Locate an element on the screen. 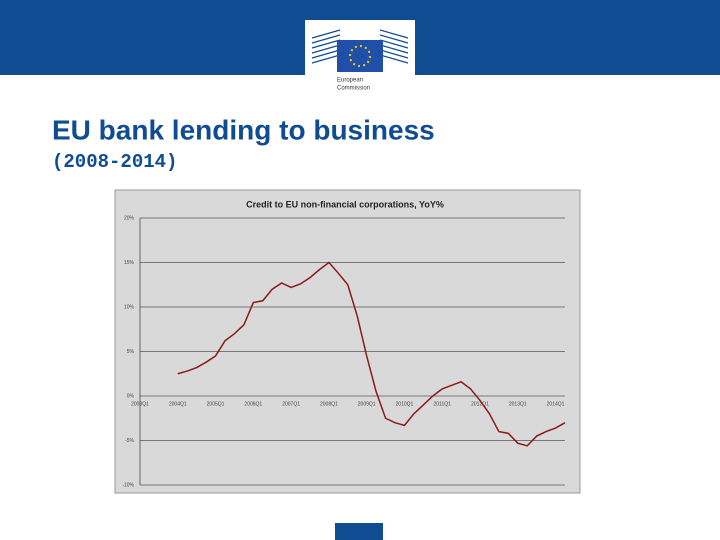 This screenshot has width=720, height=540. y-tick-label: -10% is located at coordinates (128, 485).